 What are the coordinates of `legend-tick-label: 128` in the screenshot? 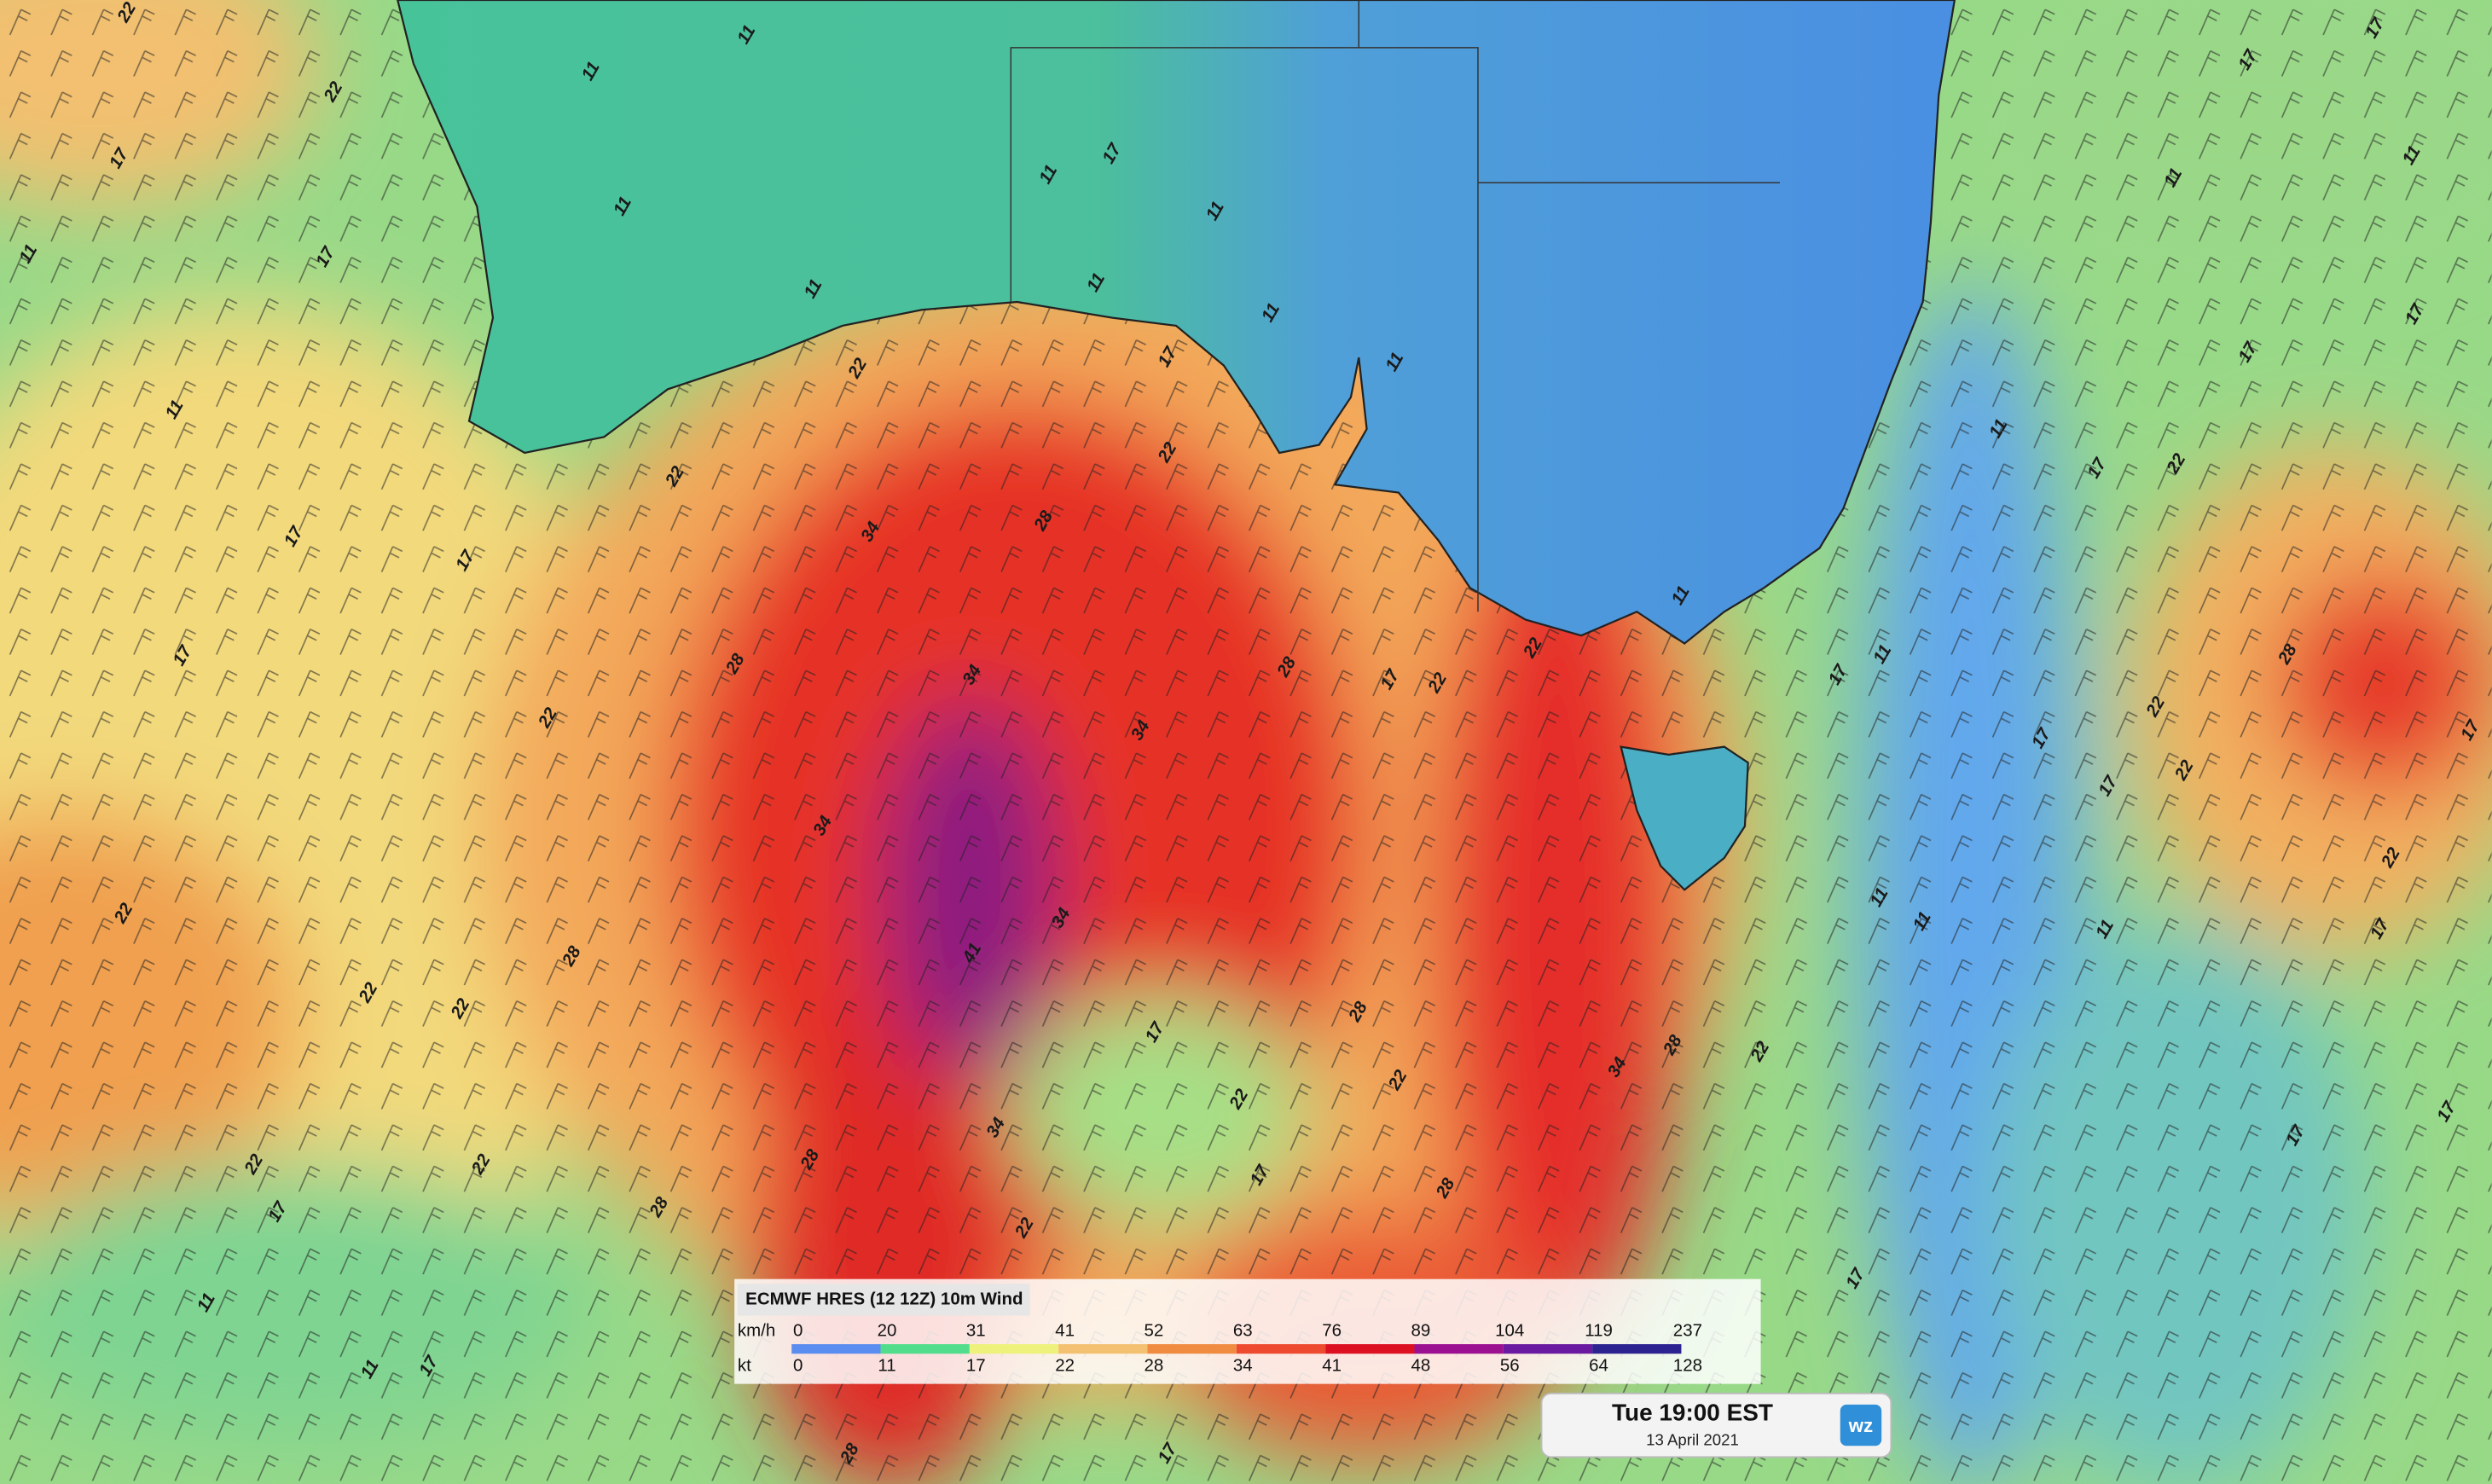 It's located at (1687, 1366).